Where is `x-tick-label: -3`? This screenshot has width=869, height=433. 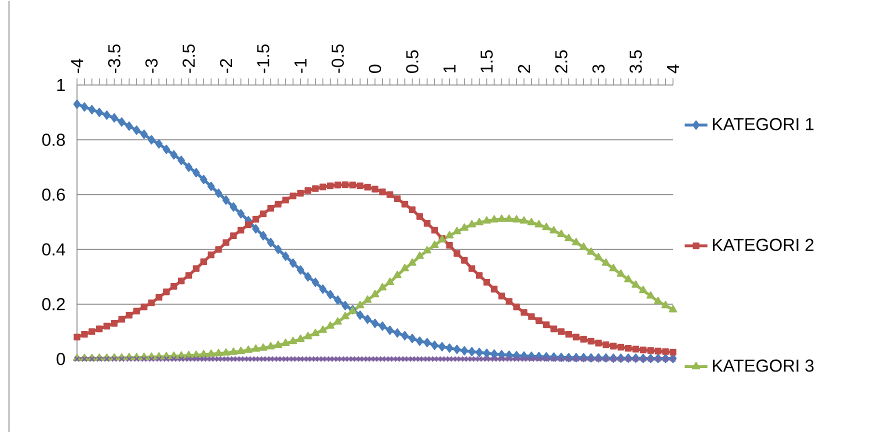 x-tick-label: -3 is located at coordinates (151, 65).